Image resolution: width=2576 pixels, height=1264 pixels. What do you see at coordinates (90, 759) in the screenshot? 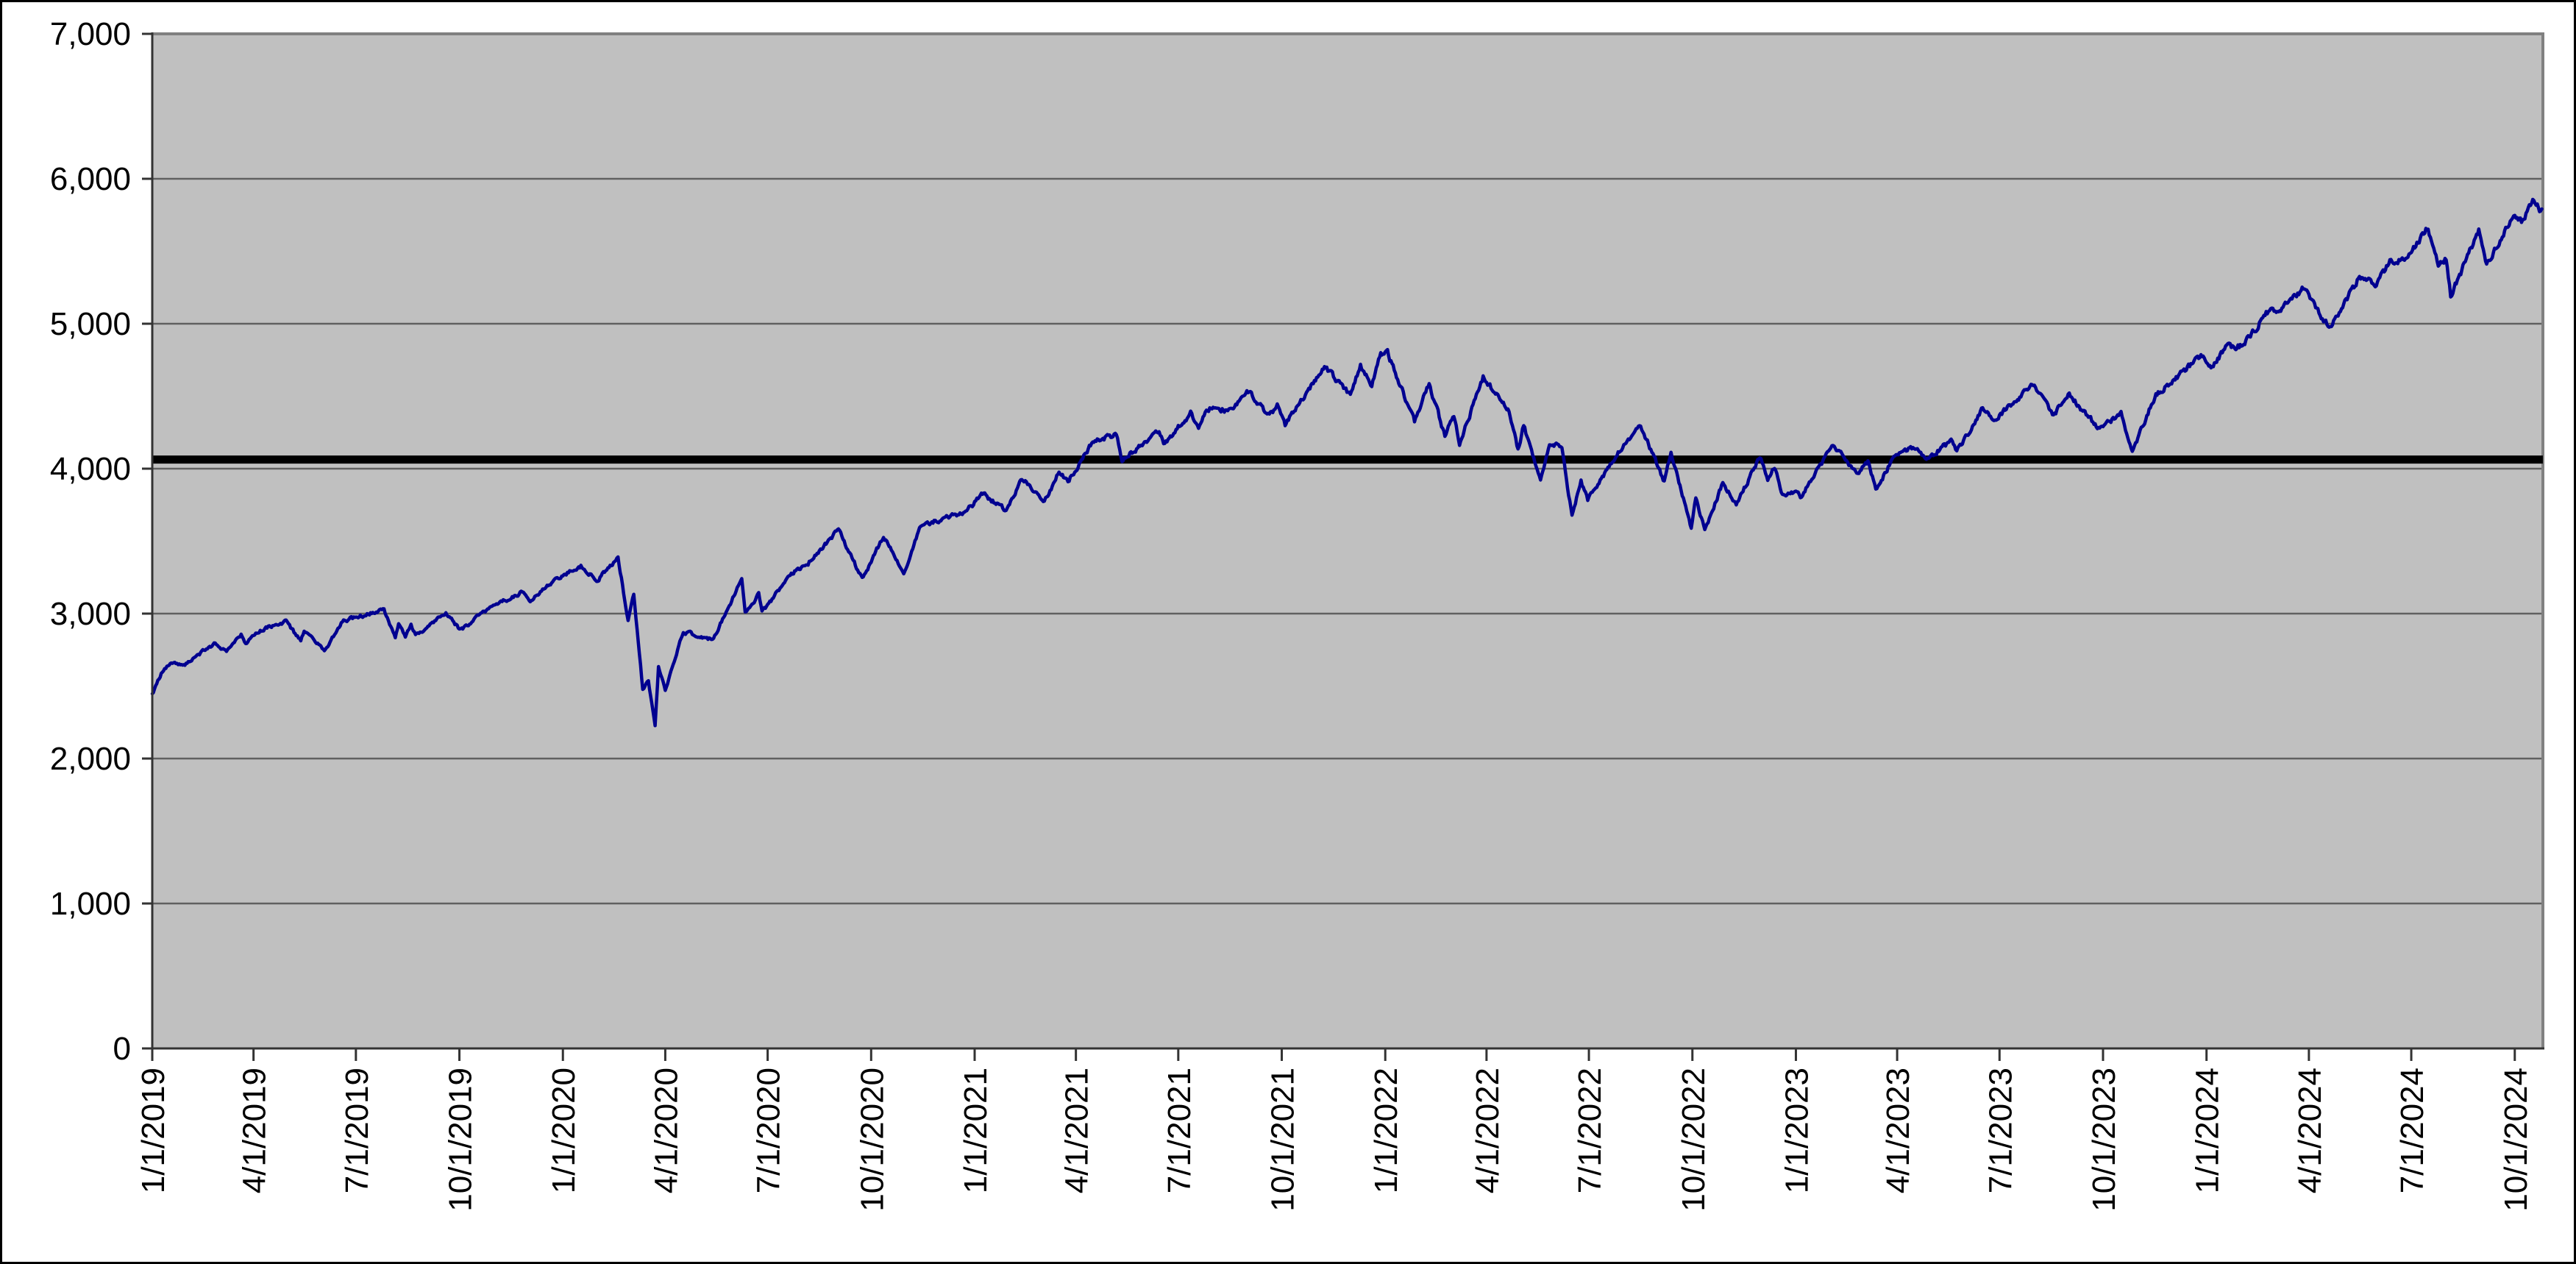
I see `y-tick-label: 2,000` at bounding box center [90, 759].